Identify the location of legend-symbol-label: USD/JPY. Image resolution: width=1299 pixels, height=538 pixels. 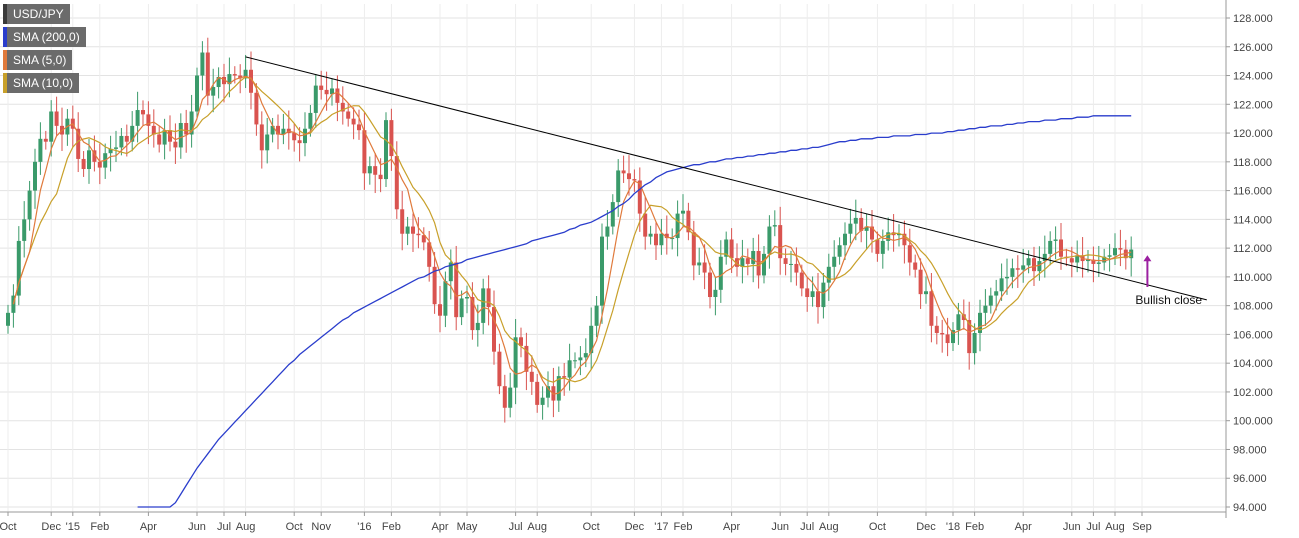
(38, 14).